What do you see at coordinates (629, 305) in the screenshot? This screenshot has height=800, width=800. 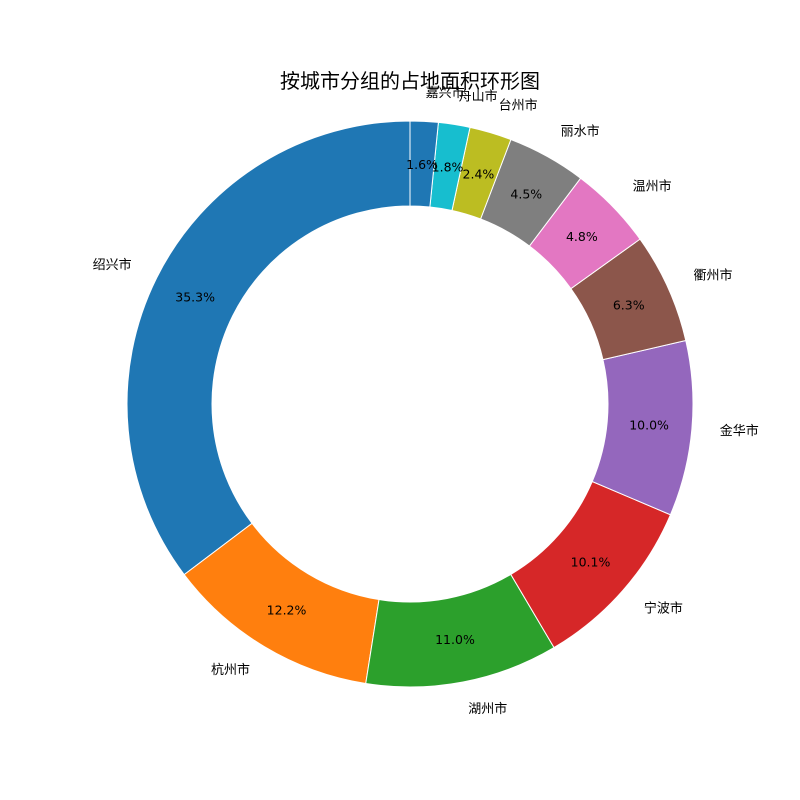 I see `value-label-6: 6.3%` at bounding box center [629, 305].